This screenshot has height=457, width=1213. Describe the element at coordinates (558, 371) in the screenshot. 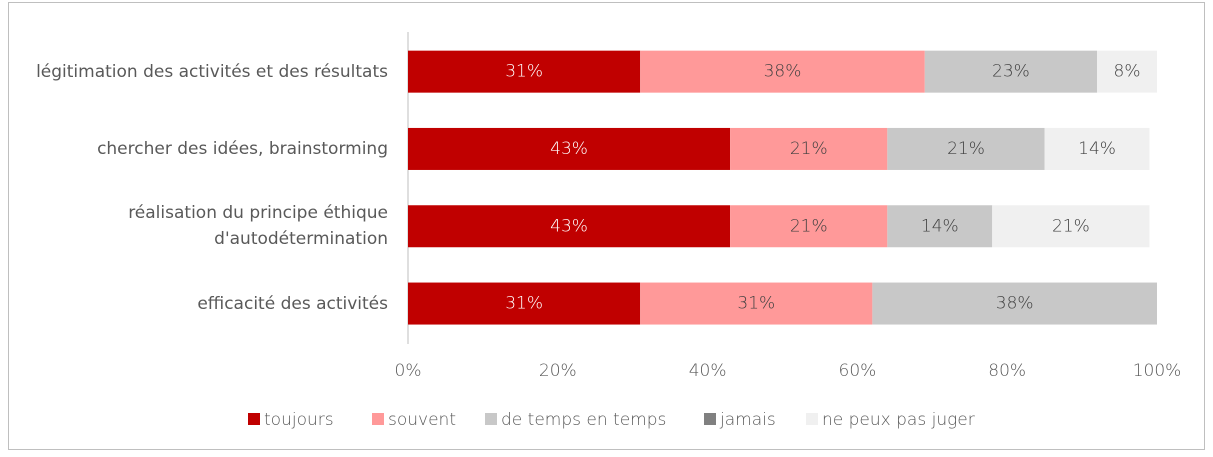

I see `x-tick-label: 20%` at that location.